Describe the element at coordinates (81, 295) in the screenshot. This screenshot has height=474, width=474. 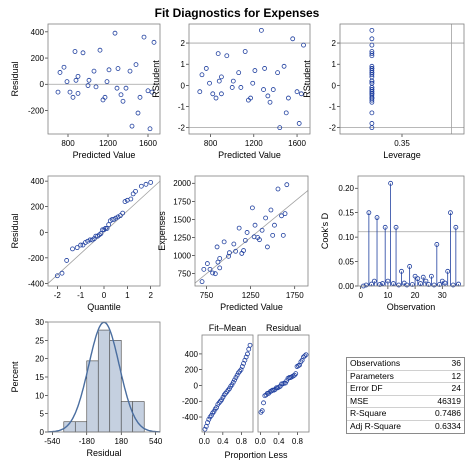
I see `x-tick-label: -1` at that location.